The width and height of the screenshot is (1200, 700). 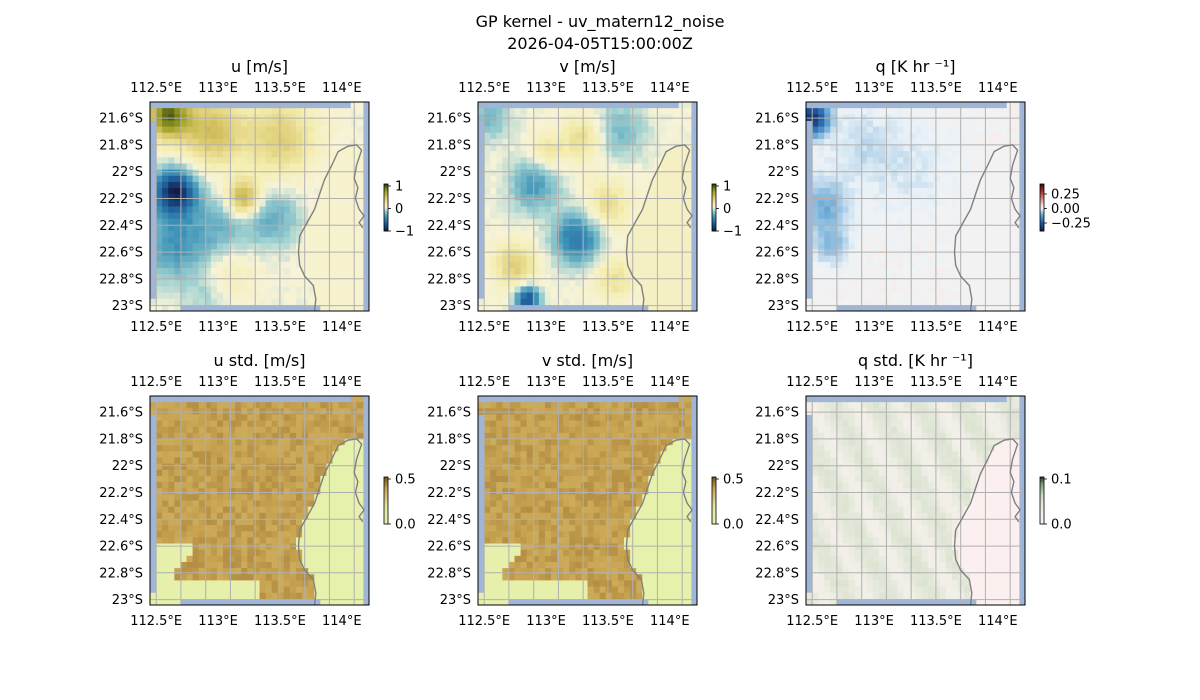 I want to click on colorbar-tick-label: 0, so click(x=399, y=209).